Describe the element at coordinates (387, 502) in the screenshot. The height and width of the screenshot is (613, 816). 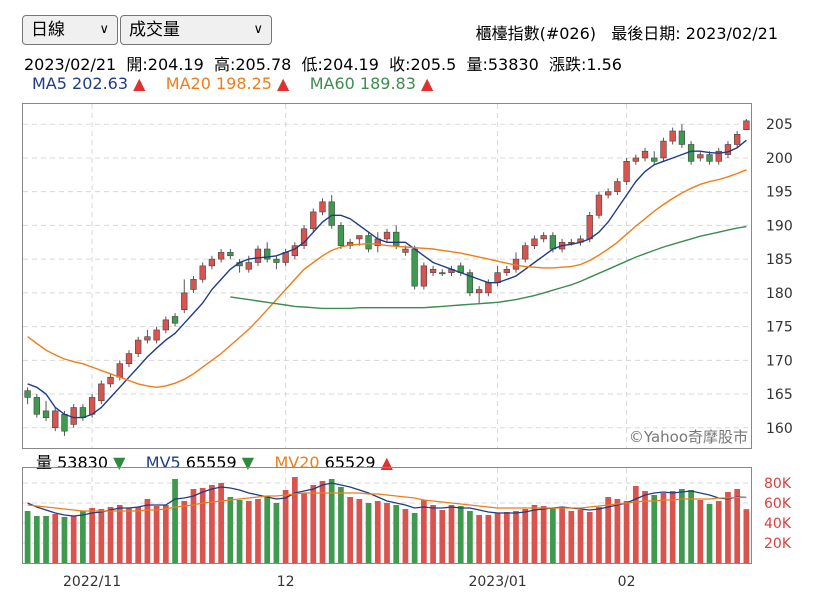
I see `mv20-line` at that location.